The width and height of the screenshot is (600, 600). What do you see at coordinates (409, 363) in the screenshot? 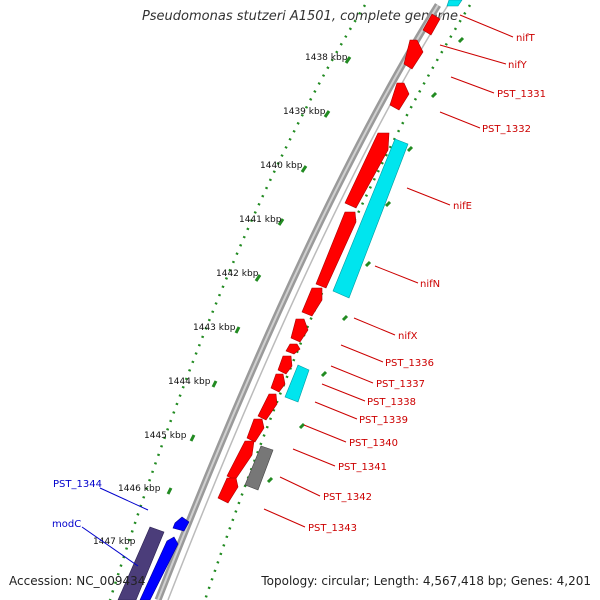
I see `gene-label-pst1336: PST_1336` at bounding box center [409, 363].